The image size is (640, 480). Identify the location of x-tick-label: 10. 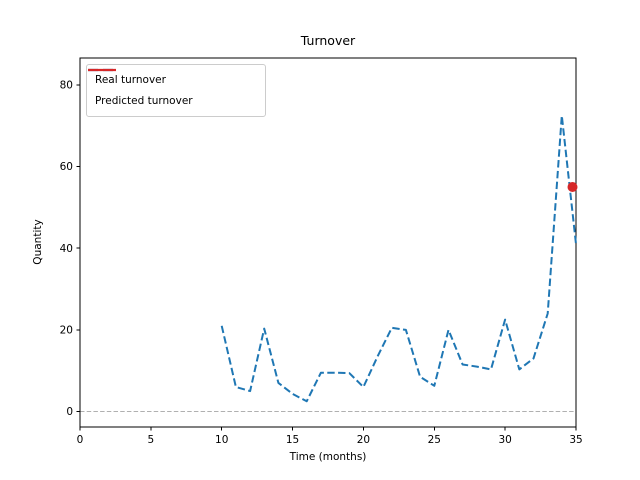
(221, 440).